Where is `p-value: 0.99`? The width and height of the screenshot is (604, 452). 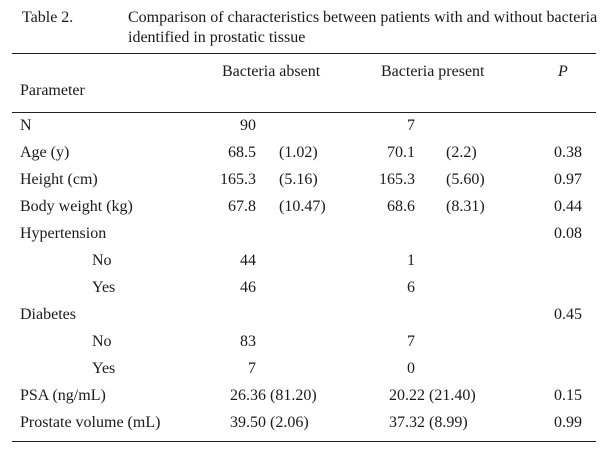
p-value: 0.99 is located at coordinates (568, 422).